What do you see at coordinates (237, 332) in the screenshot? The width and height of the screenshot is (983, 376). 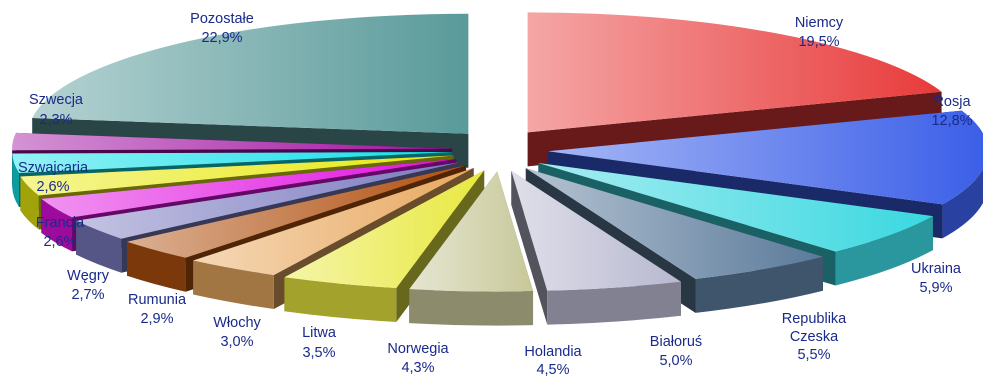 I see `label-wlochy: Włochy 3,0%` at bounding box center [237, 332].